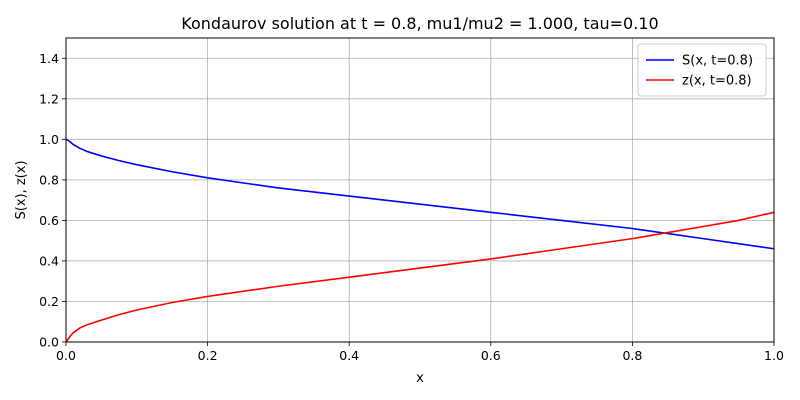 This screenshot has width=800, height=400. Describe the element at coordinates (208, 355) in the screenshot. I see `x-tick-label: 0.2` at that location.